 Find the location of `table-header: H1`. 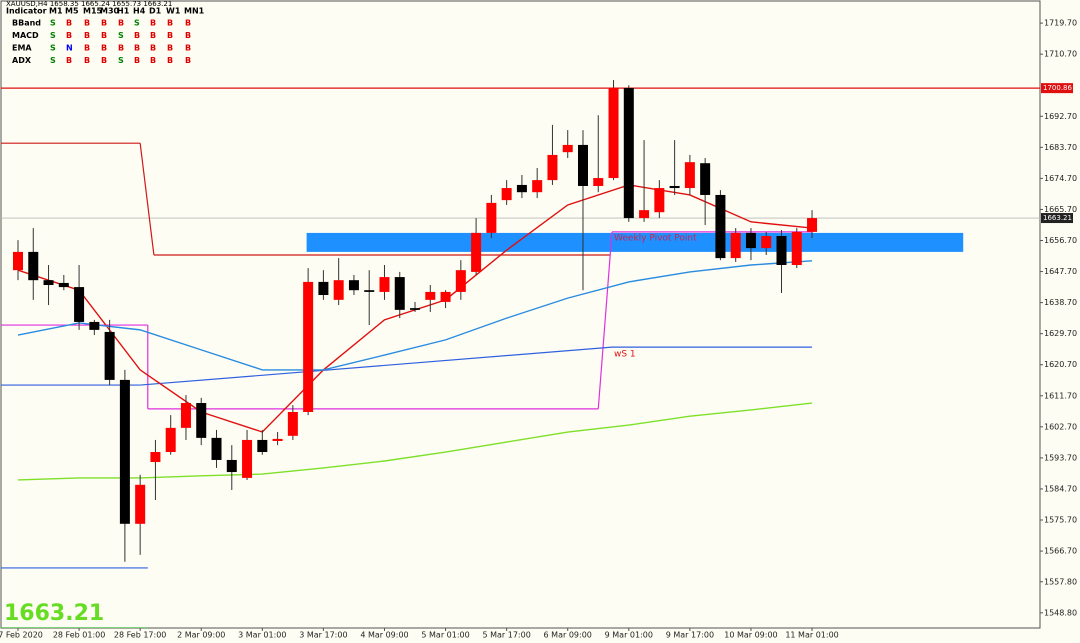

table-header: H1 is located at coordinates (123, 11).